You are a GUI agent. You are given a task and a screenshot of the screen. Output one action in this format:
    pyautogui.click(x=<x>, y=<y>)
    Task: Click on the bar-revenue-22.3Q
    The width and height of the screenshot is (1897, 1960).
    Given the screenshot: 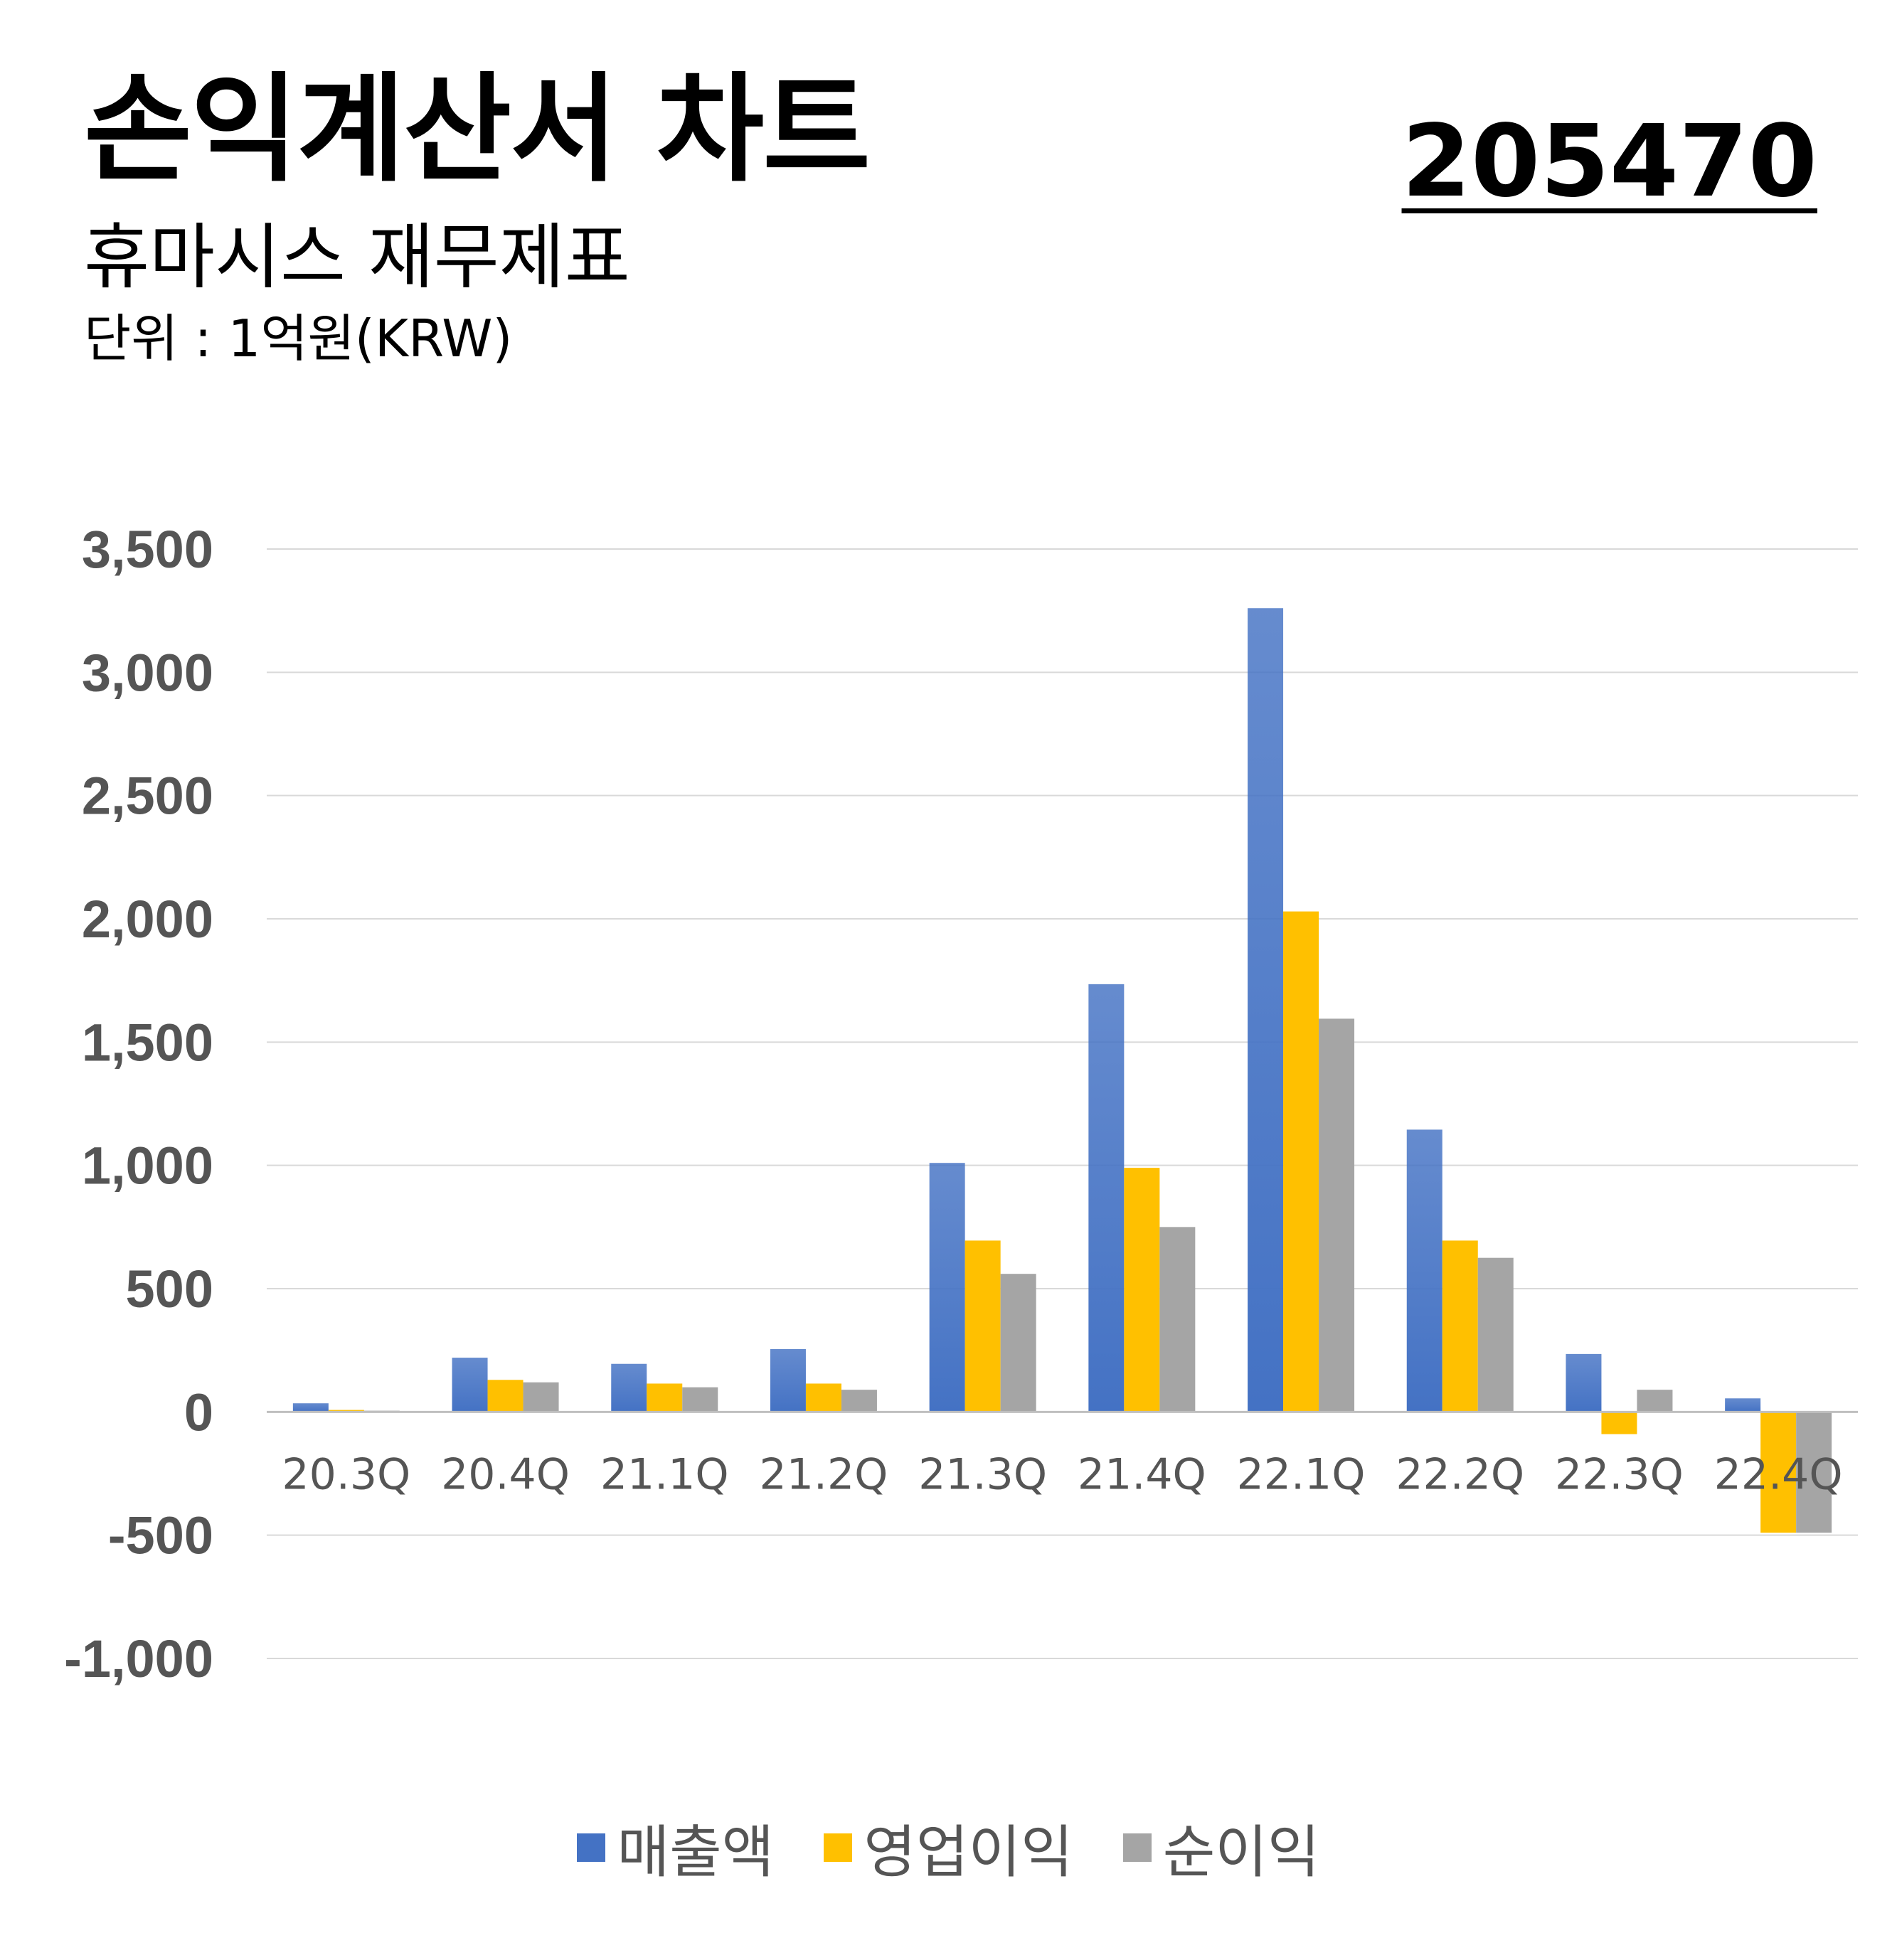 What is the action you would take?
    pyautogui.click(x=1584, y=1382)
    